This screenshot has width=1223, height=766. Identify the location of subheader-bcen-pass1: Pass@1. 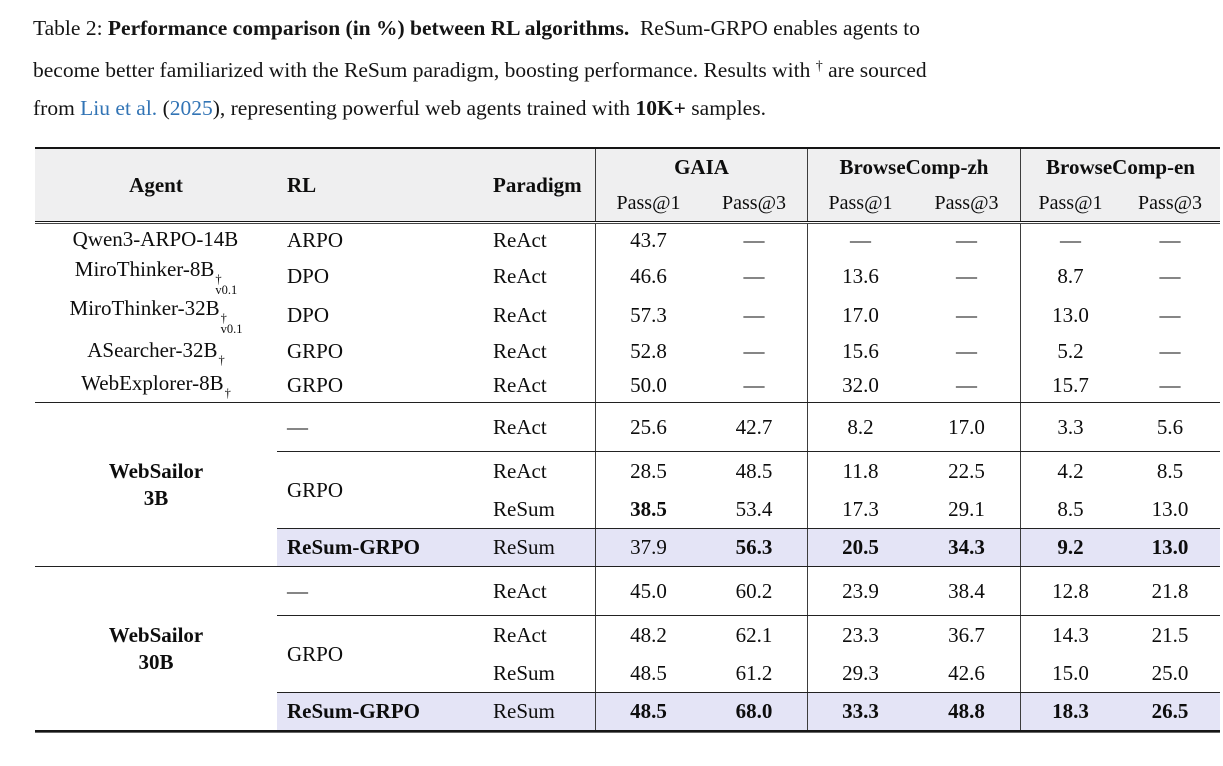
(1070, 203).